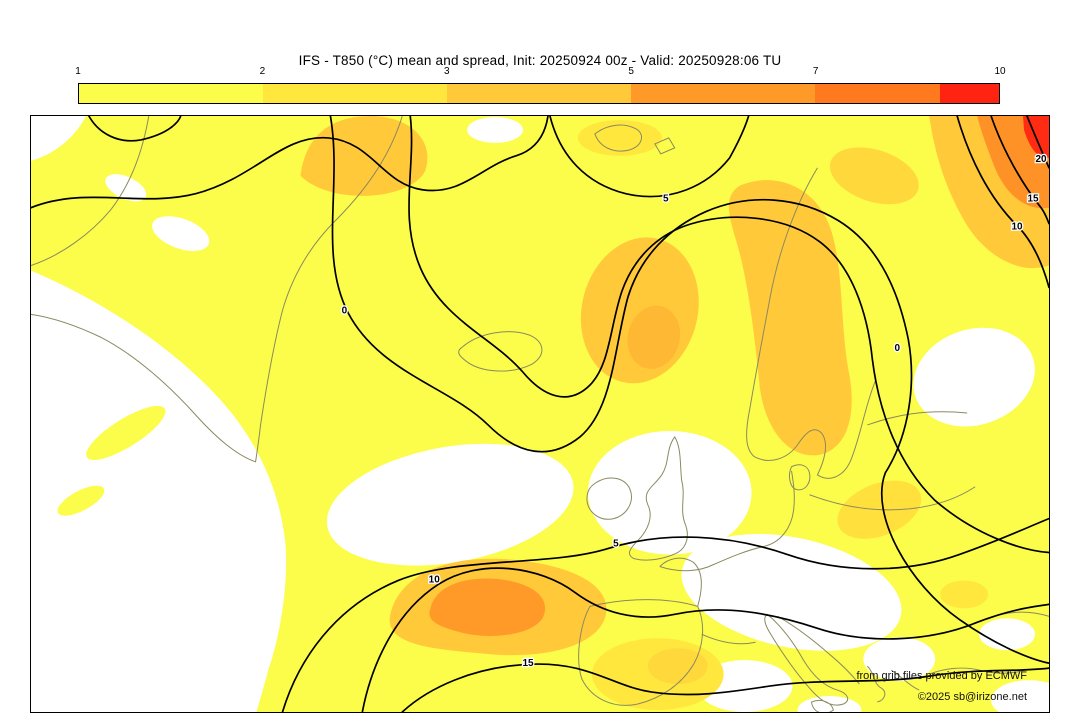 The width and height of the screenshot is (1080, 718). What do you see at coordinates (861, 339) in the screenshot?
I see `scandinavia-coastline` at bounding box center [861, 339].